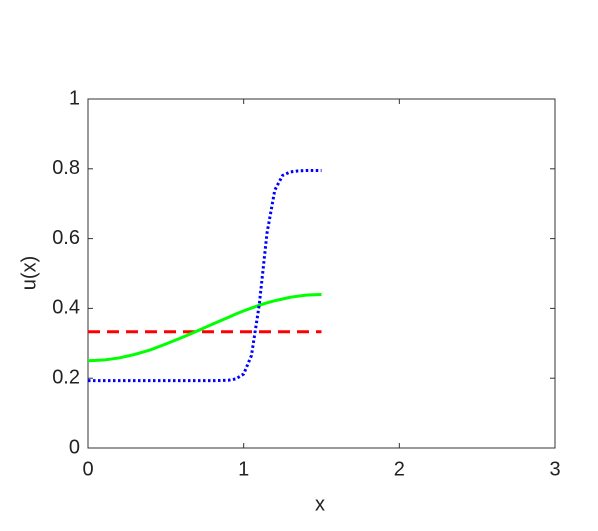 This screenshot has width=598, height=531. What do you see at coordinates (204, 327) in the screenshot?
I see `data-line` at bounding box center [204, 327].